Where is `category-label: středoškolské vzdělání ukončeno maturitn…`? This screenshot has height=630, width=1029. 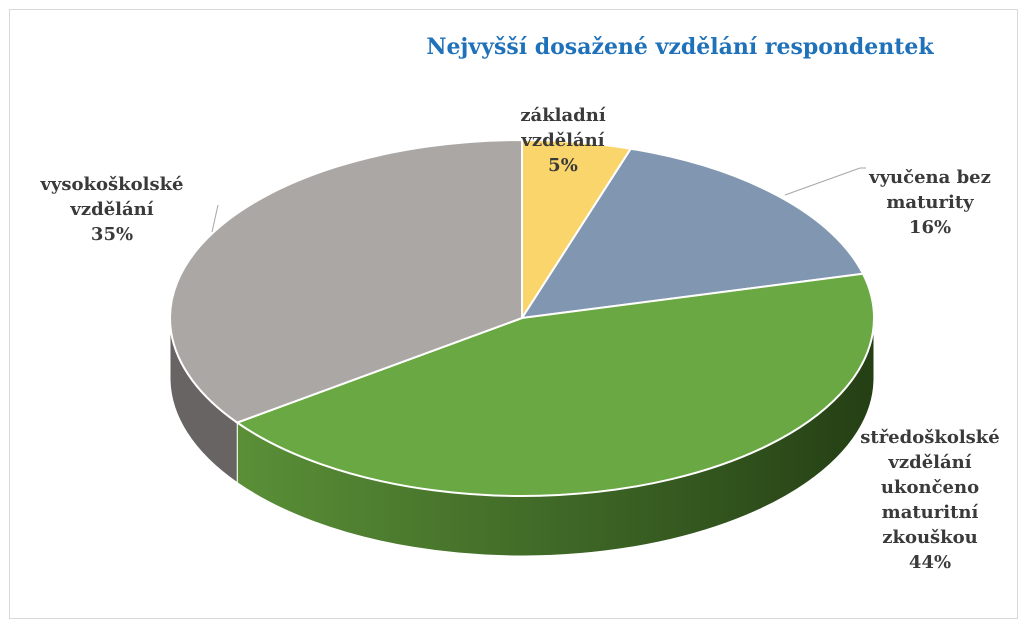 category-label: středoškolské vzdělání ukončeno maturitn… is located at coordinates (930, 487).